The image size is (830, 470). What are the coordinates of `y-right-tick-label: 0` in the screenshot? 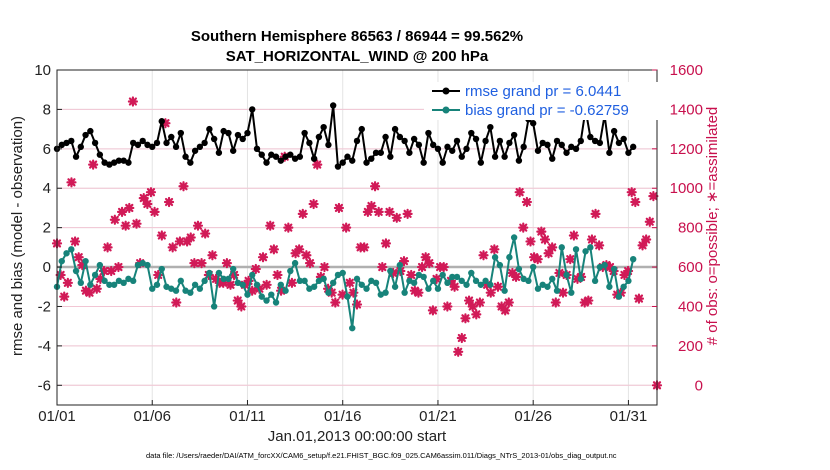 It's located at (699, 385).